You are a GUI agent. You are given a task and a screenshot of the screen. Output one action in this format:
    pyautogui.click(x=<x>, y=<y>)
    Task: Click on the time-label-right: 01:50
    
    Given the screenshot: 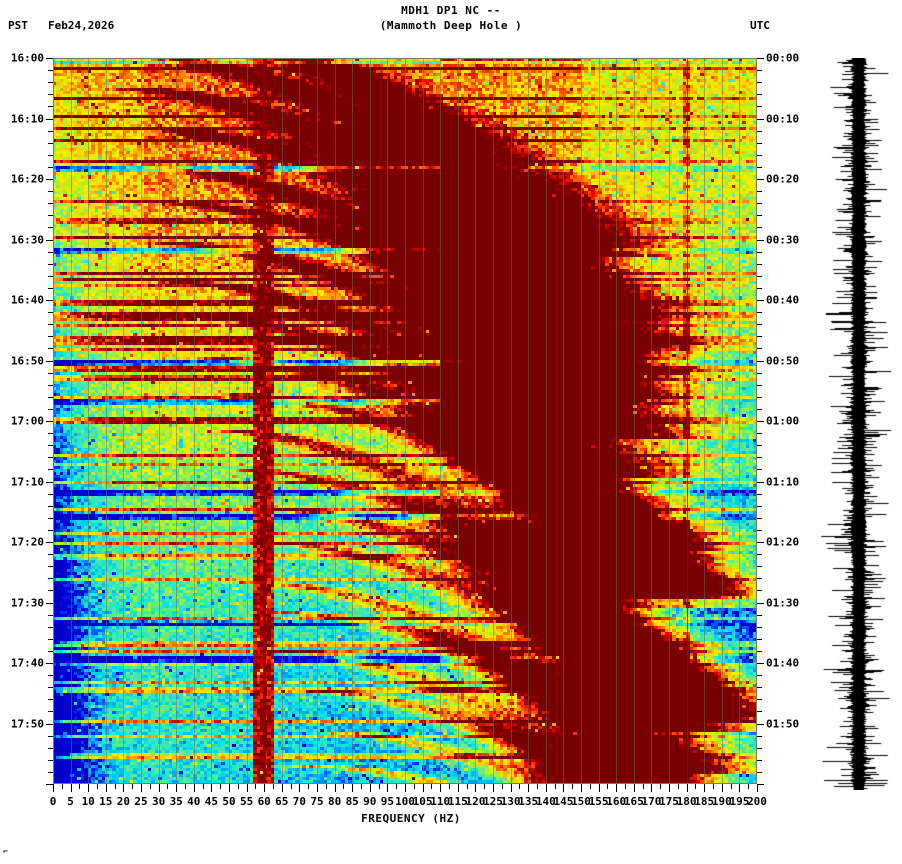 What is the action you would take?
    pyautogui.click(x=783, y=724)
    